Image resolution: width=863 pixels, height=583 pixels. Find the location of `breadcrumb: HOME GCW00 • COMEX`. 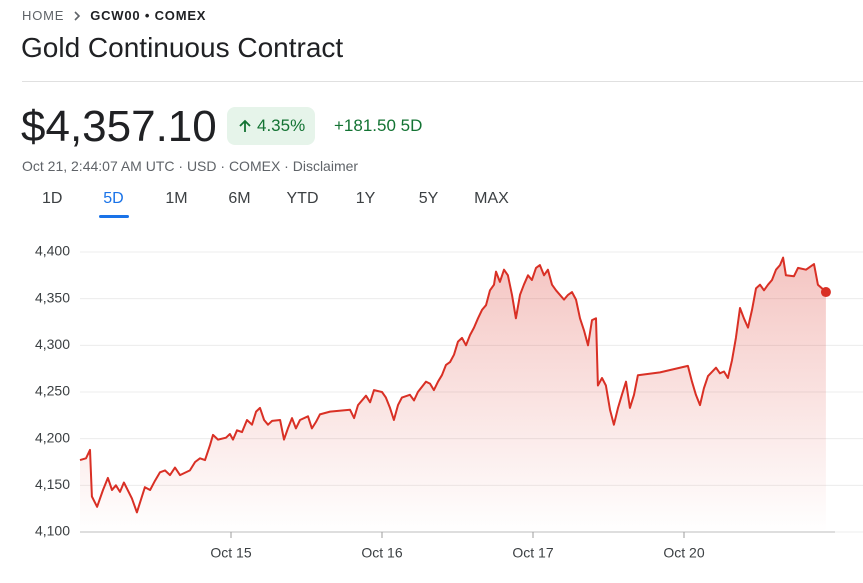

breadcrumb: HOME GCW00 • COMEX is located at coordinates (114, 15).